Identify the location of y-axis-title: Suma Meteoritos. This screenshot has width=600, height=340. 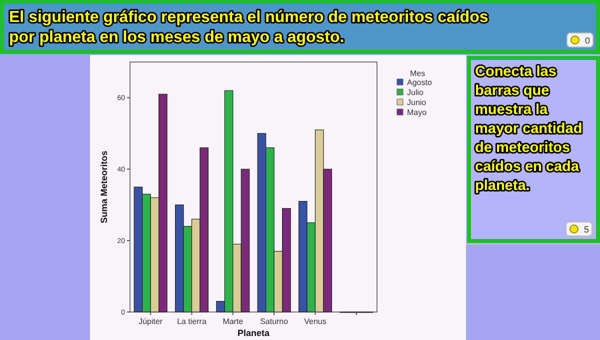
(104, 187).